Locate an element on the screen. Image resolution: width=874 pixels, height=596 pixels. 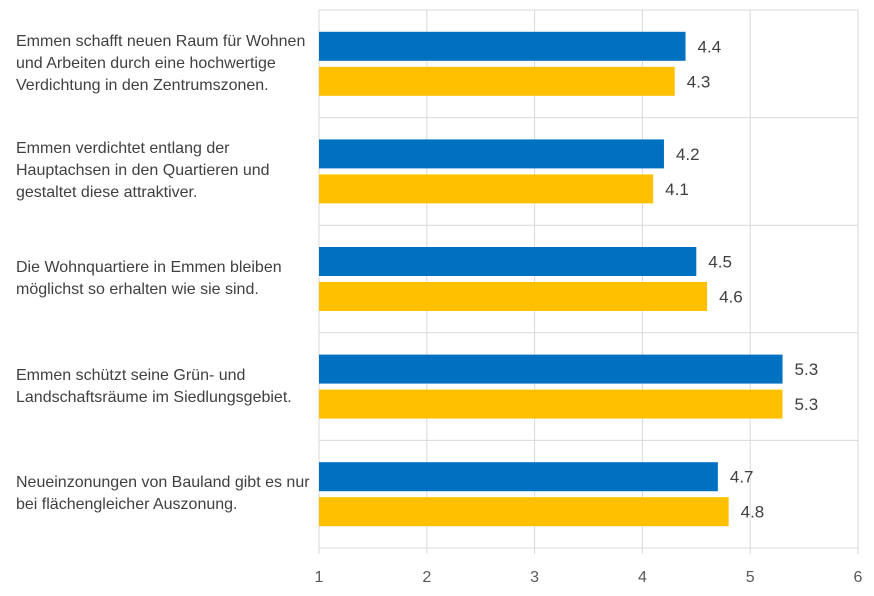
x-tick-label: 6 is located at coordinates (858, 577).